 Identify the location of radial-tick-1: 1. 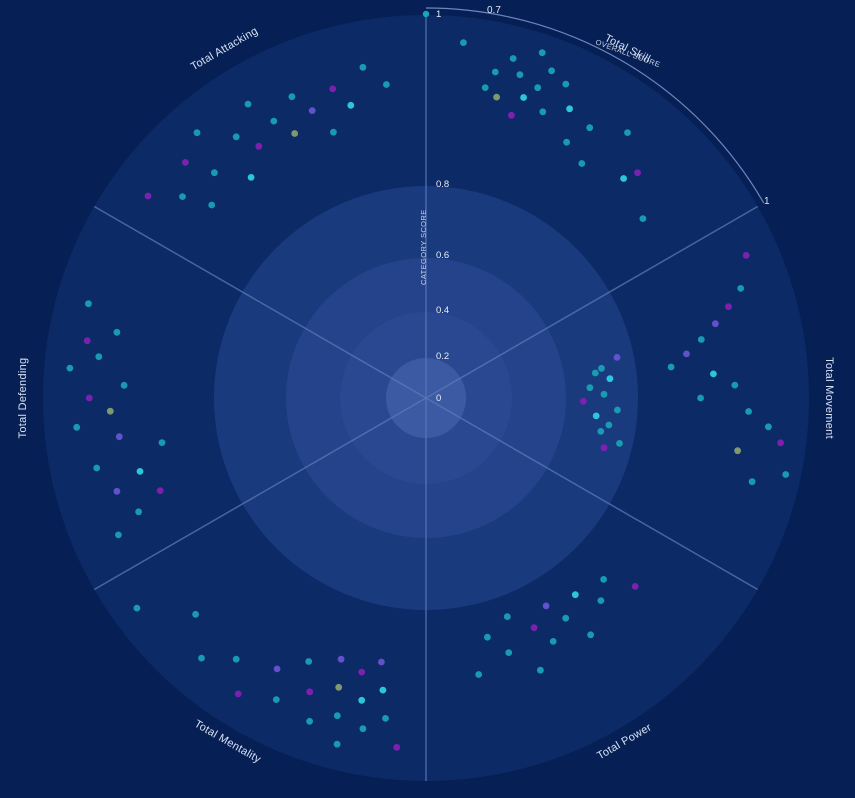
(438, 14).